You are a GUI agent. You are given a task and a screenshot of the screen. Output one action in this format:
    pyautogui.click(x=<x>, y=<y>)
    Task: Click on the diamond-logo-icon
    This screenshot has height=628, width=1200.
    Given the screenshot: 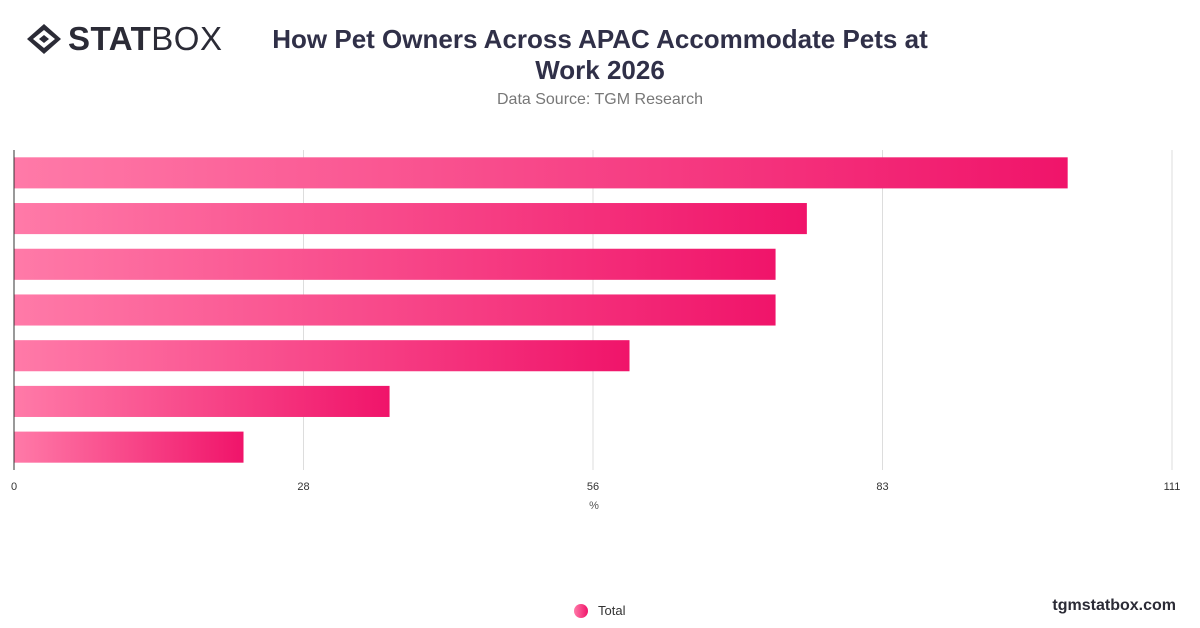 What is the action you would take?
    pyautogui.click(x=44, y=38)
    